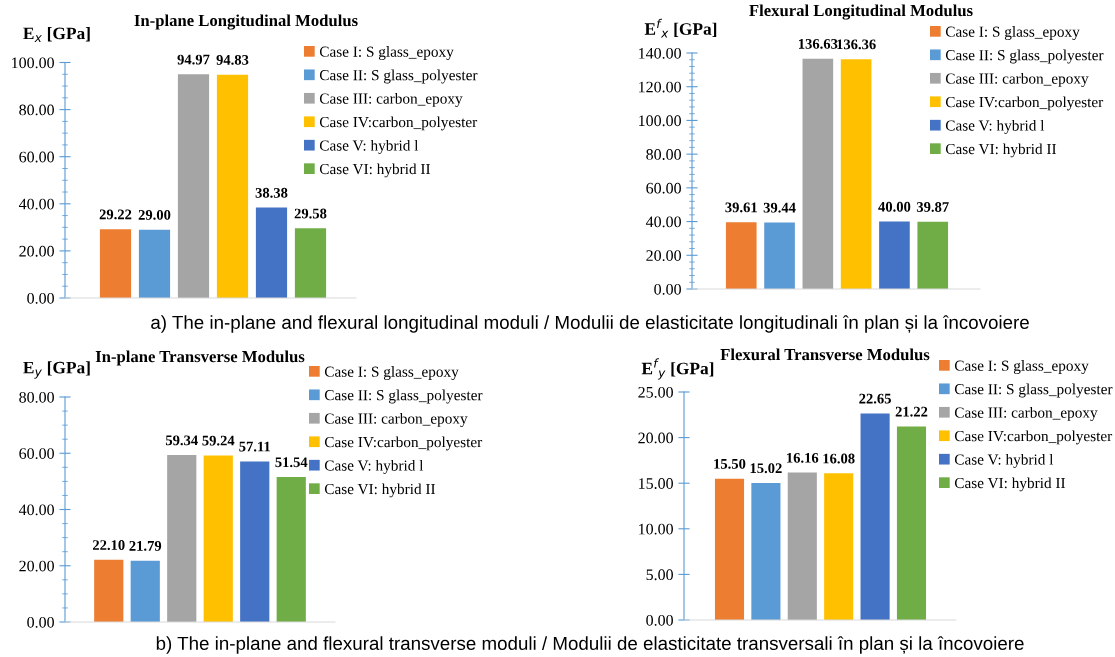 This screenshot has width=1115, height=657. Describe the element at coordinates (856, 44) in the screenshot. I see `data-label: 136.36` at that location.